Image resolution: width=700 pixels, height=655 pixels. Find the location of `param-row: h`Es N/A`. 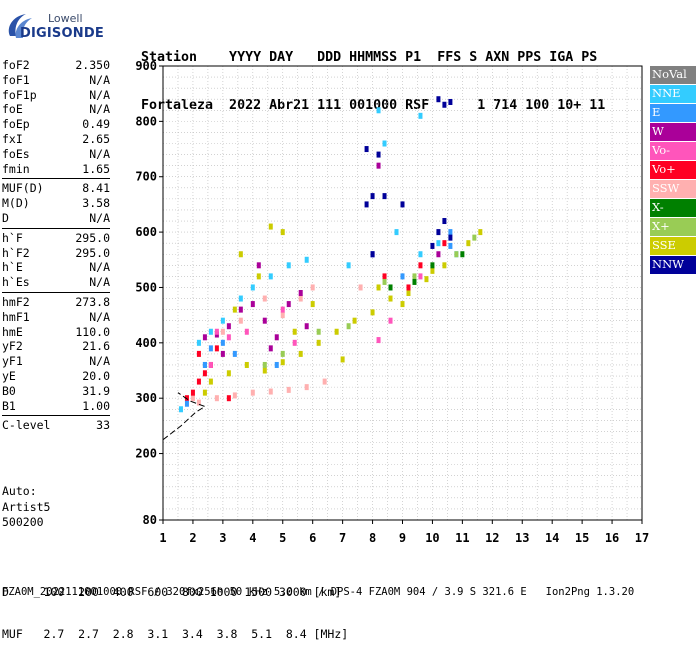

param-row: h`Es N/A is located at coordinates (56, 282).